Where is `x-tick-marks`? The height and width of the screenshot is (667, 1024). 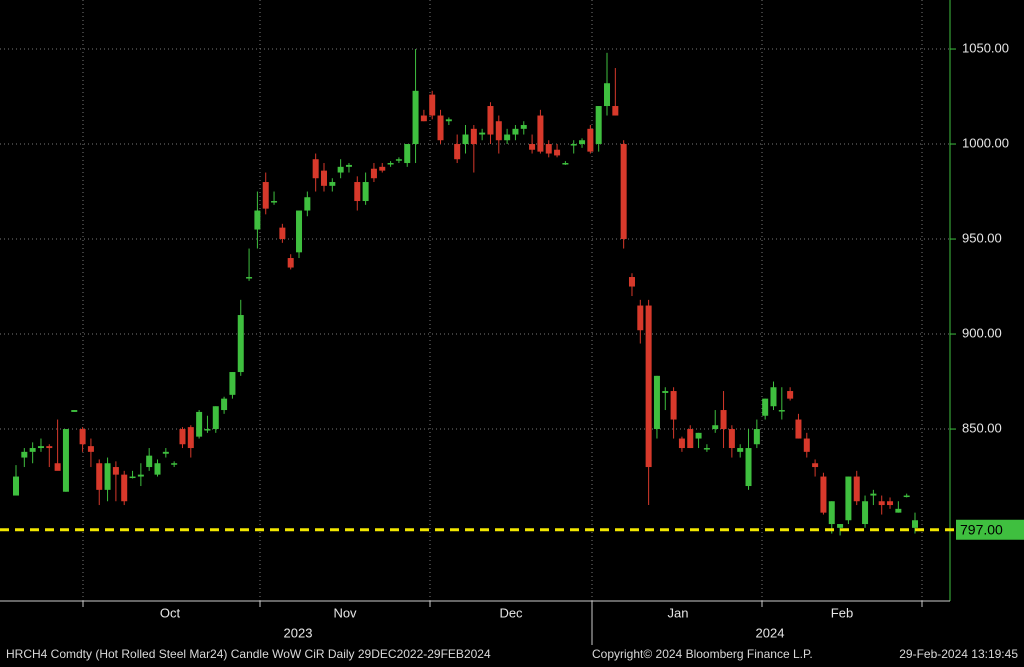 x-tick-marks is located at coordinates (502, 623).